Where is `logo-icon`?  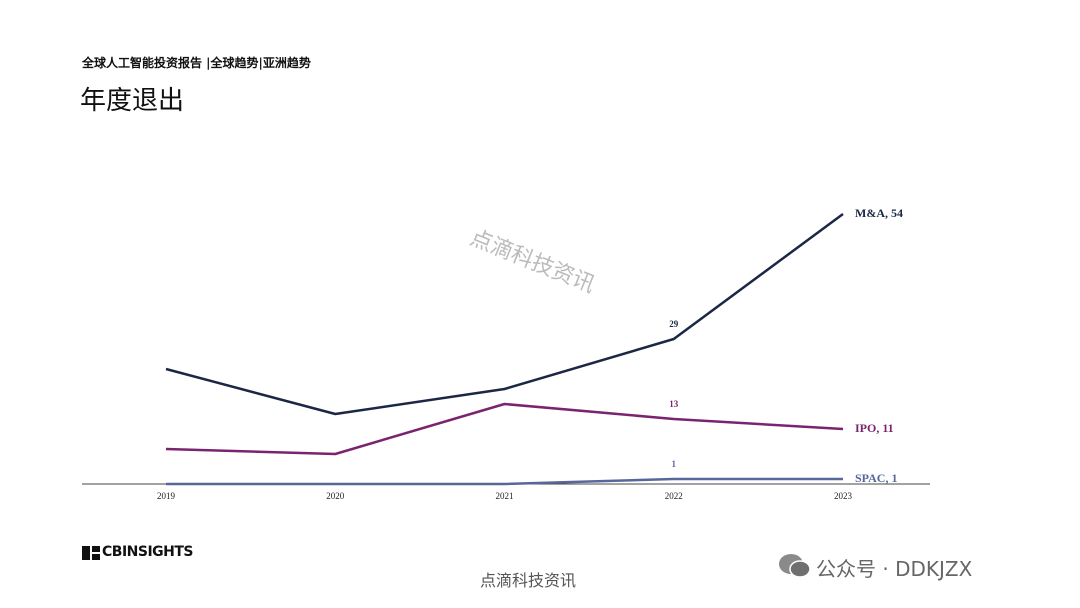 logo-icon is located at coordinates (91, 553).